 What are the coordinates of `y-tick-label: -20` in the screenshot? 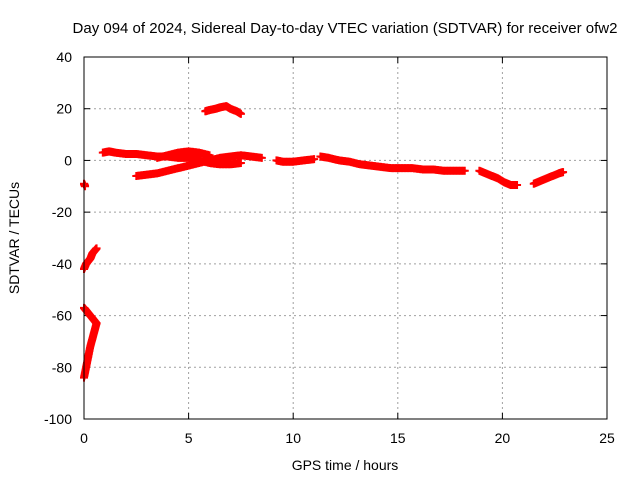 It's located at (62, 212).